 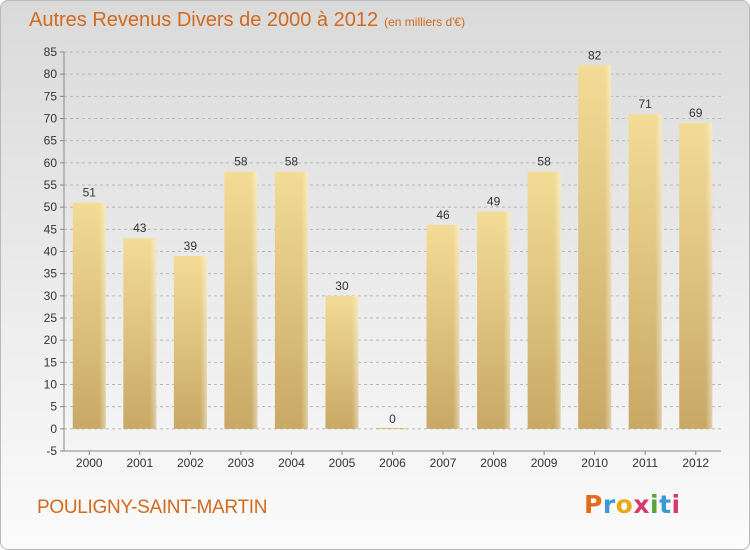 What do you see at coordinates (241, 300) in the screenshot?
I see `bar-highlight-2003` at bounding box center [241, 300].